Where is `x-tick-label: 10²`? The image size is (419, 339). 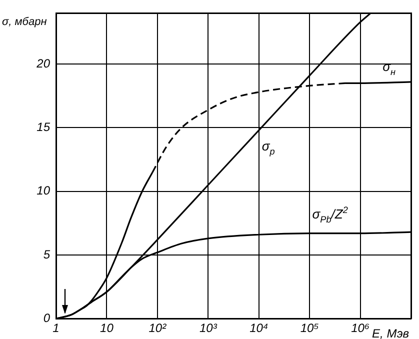 x-tick-label: 10² is located at coordinates (158, 328).